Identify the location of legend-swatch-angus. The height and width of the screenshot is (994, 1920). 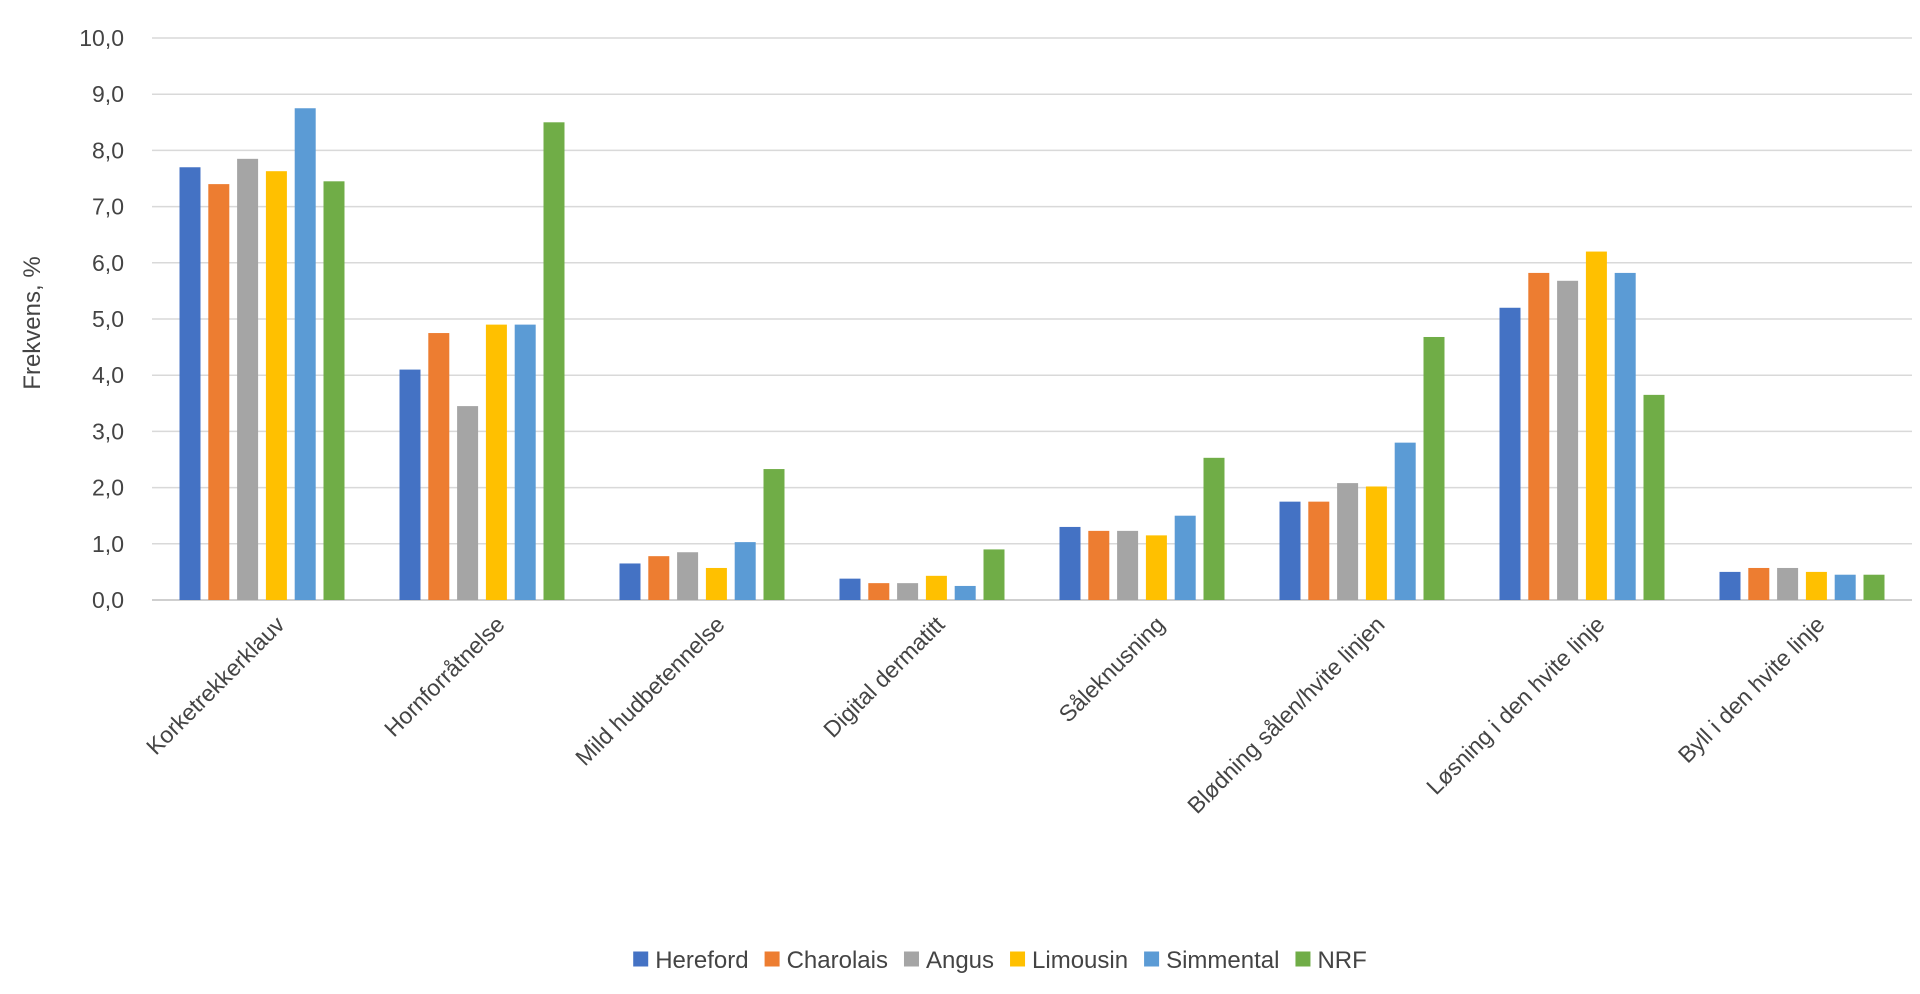
(911, 959).